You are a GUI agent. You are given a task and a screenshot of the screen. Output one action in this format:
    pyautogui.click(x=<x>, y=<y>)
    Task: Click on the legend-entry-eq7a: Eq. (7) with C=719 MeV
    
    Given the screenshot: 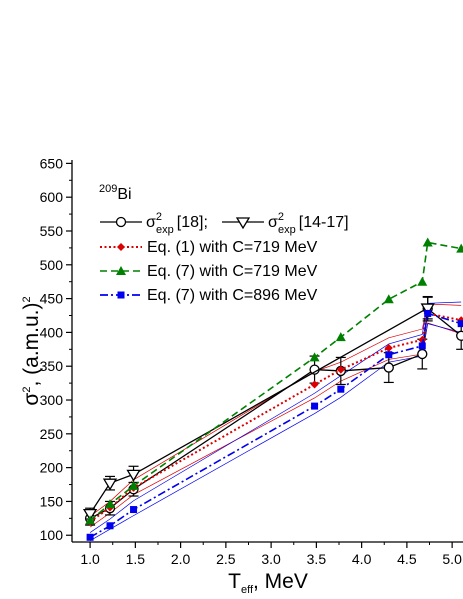 What is the action you would take?
    pyautogui.click(x=209, y=271)
    